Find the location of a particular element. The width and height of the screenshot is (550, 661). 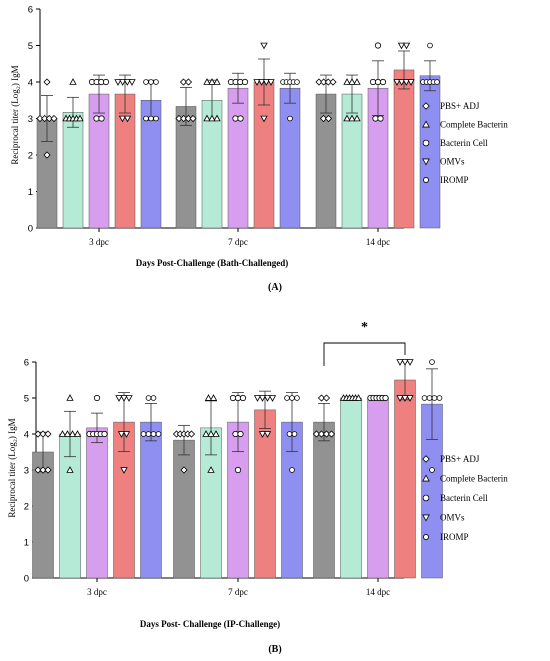

y-tick-label: 4 is located at coordinates (26, 435).